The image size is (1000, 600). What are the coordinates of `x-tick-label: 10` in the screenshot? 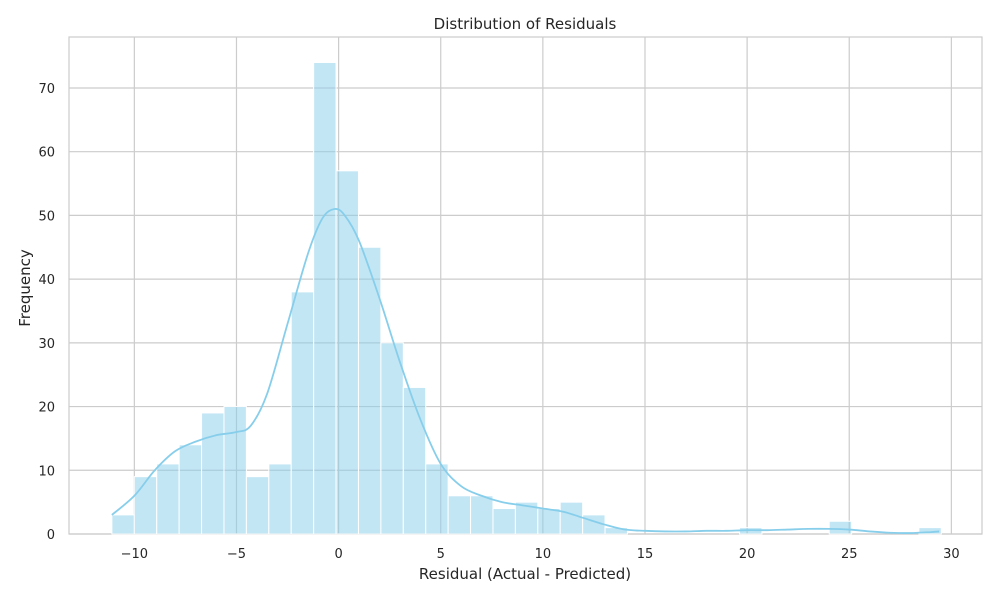 It's located at (543, 554).